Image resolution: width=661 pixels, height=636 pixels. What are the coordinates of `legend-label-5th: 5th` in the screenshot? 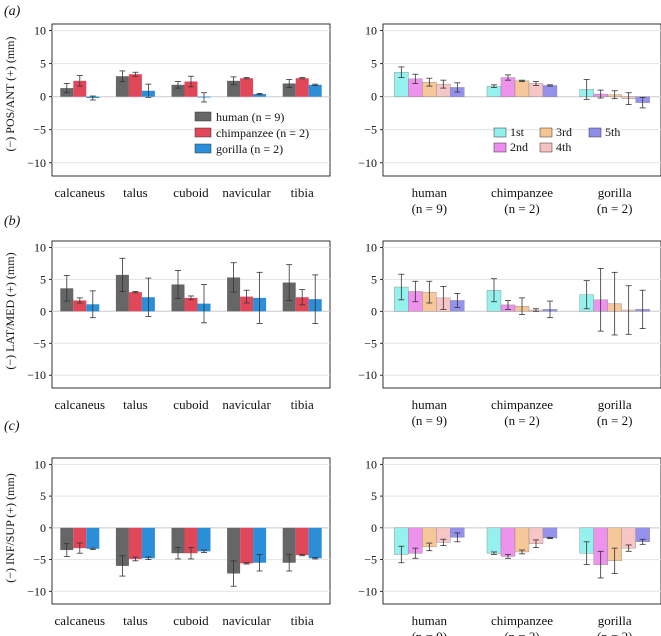 It's located at (612, 132).